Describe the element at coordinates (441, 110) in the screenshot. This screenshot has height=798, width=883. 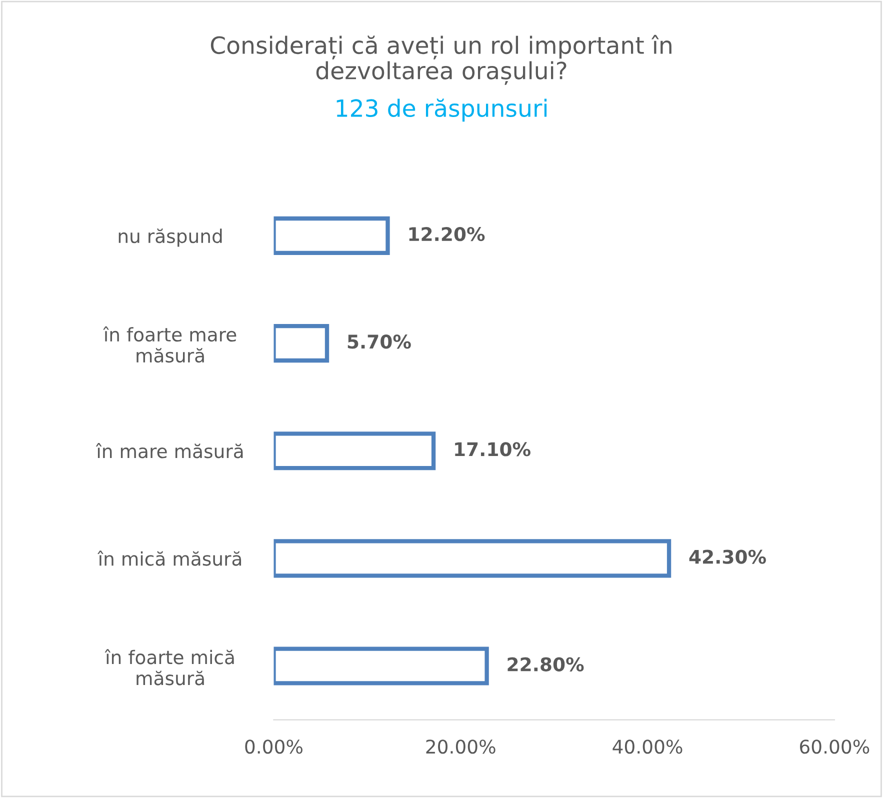
I see `chart-subtitle: 123 de răspunsuri` at that location.